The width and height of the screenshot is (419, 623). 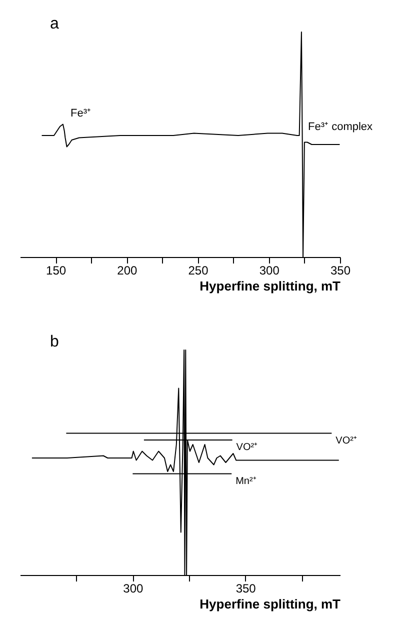 I want to click on annotation: Fe³⁺ complex, so click(x=341, y=126).